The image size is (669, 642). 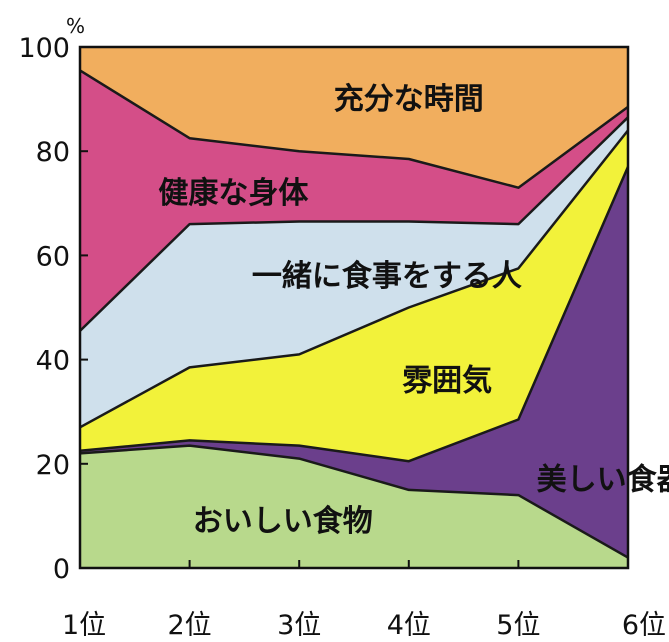 What do you see at coordinates (190, 625) in the screenshot?
I see `x-tick-label: 2位` at bounding box center [190, 625].